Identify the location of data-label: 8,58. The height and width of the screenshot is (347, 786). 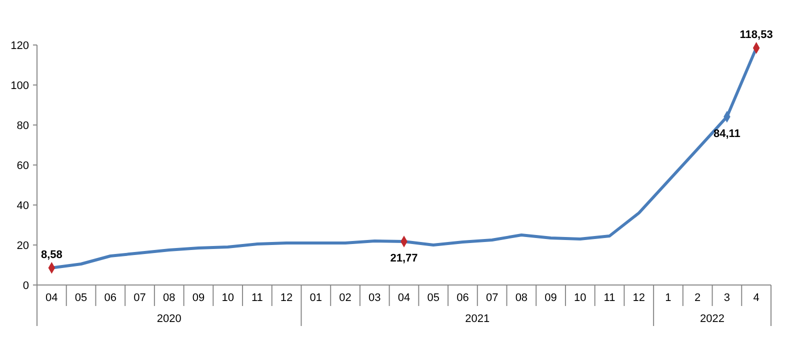
(51, 254).